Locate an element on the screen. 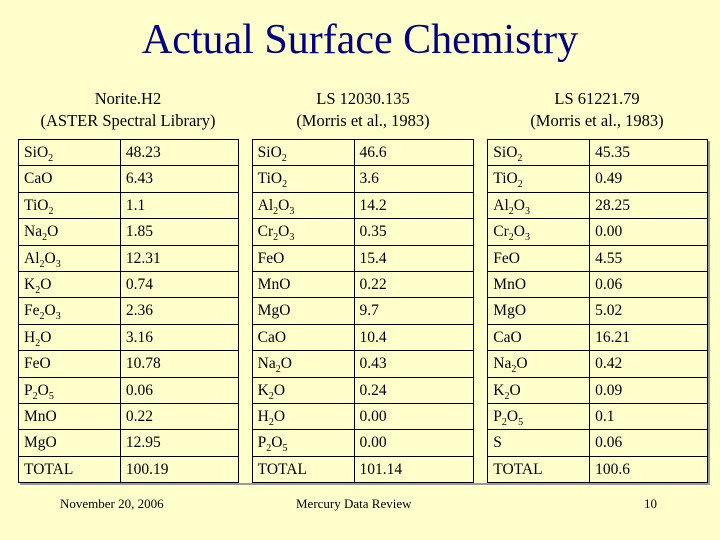 Image resolution: width=720 pixels, height=540 pixels. table-row: TiO2 1.1 Al2O3 14.2 Al2O3 28.25 is located at coordinates (363, 205).